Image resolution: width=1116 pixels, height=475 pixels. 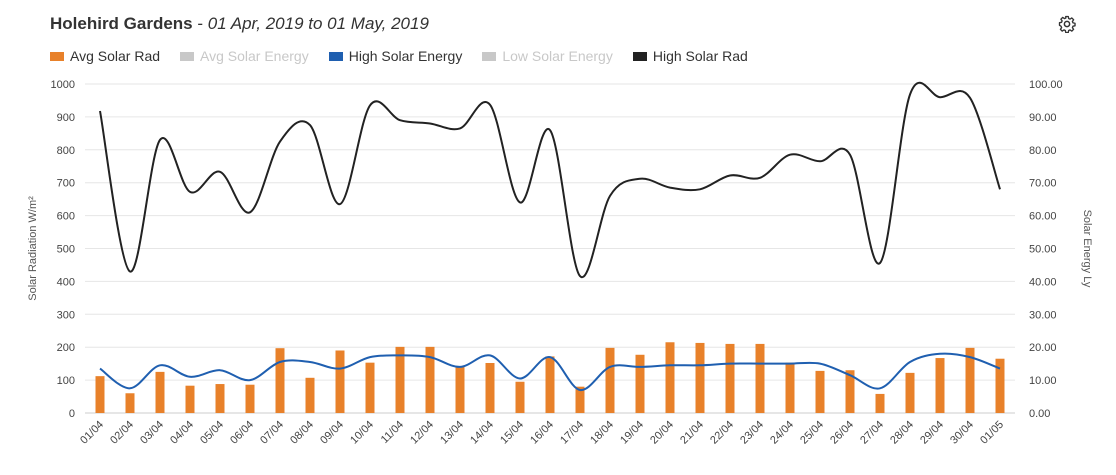 I want to click on x-tick-label: 02/04, so click(x=122, y=433).